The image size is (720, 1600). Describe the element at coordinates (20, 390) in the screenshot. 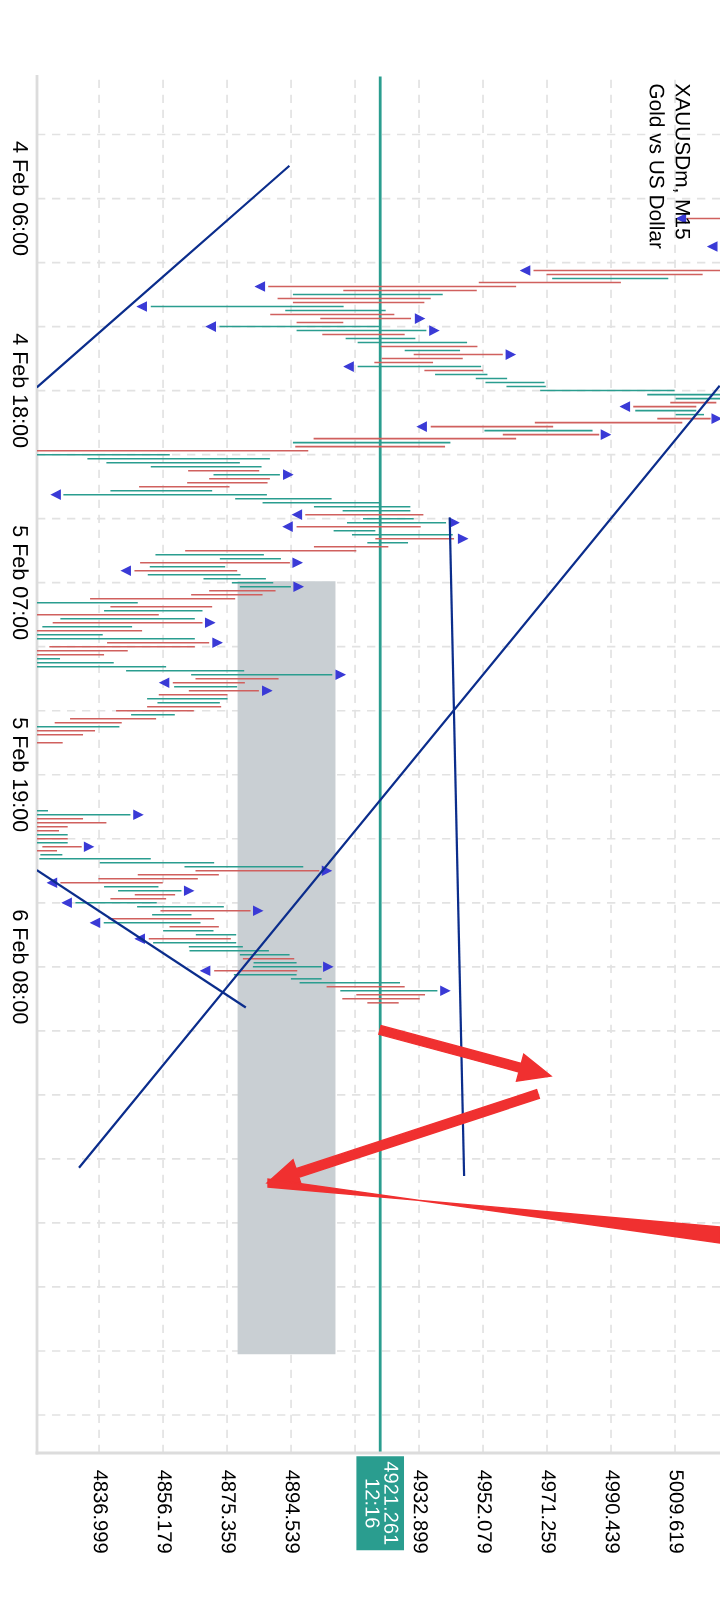

I see `y-tick-label: 4 Feb 18:00` at that location.